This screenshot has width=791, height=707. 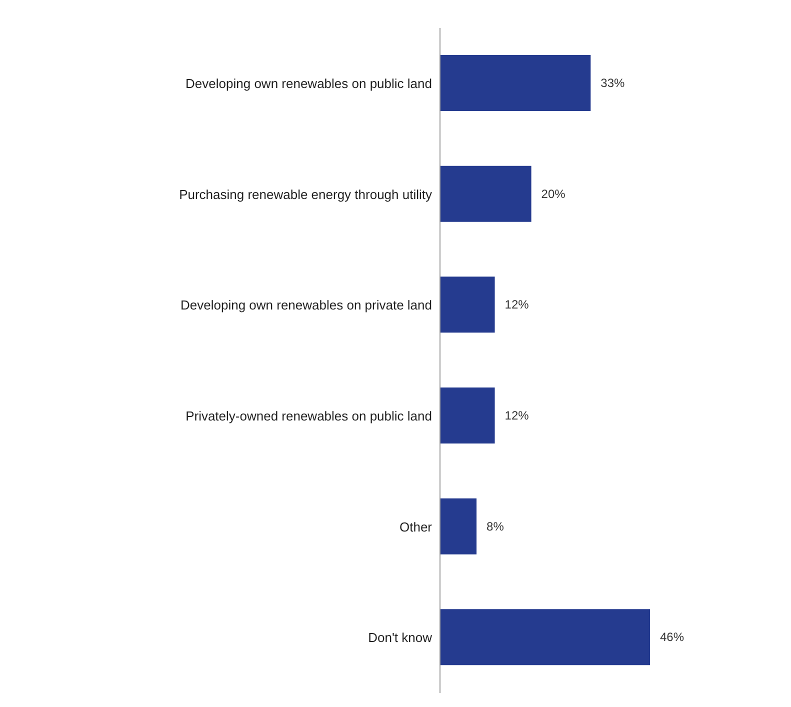 I want to click on y-tick-label: Purchasing renewable energy through utility, so click(x=305, y=194).